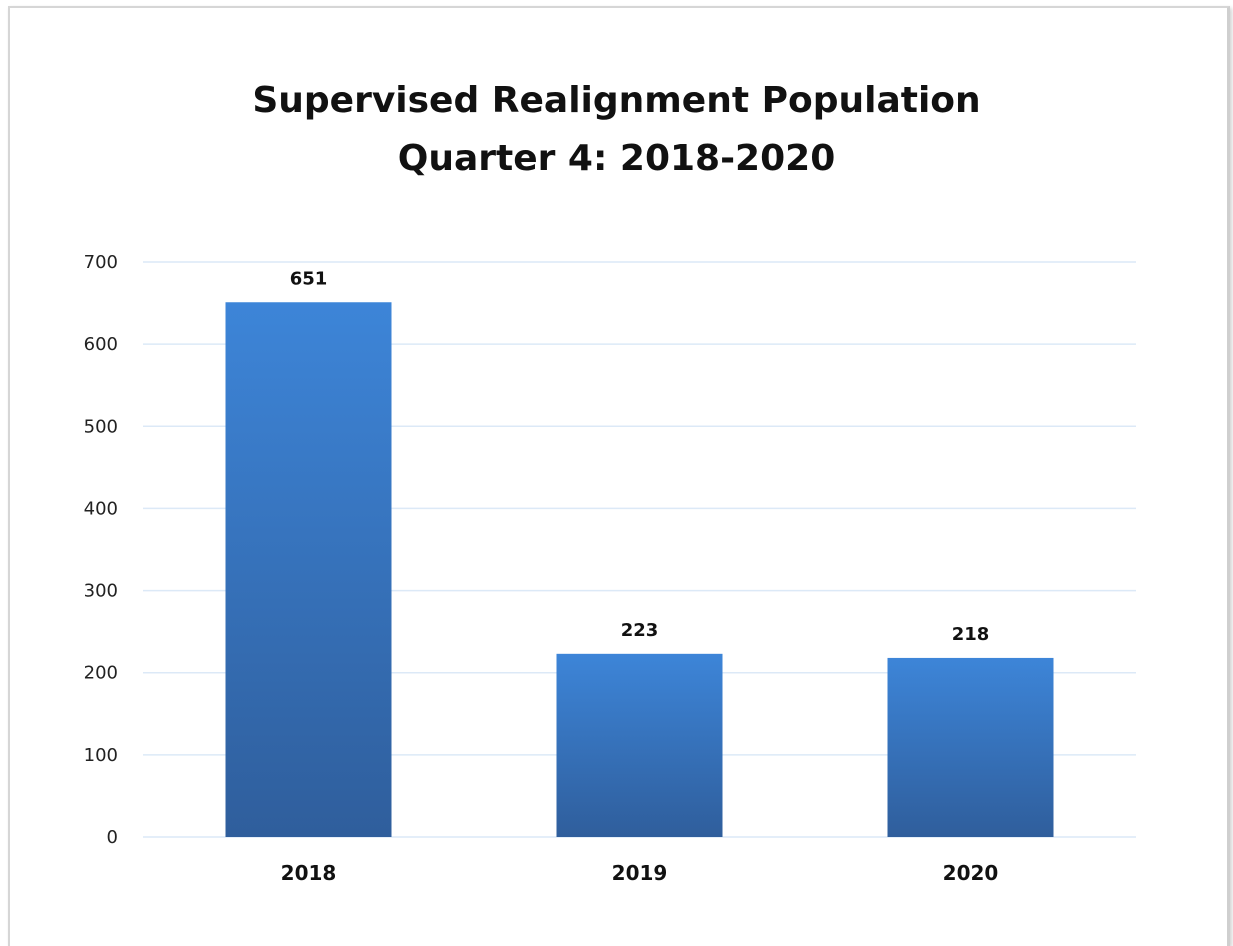  I want to click on chart-title-line2: Quarter 4: 2018-2020, so click(616, 158).